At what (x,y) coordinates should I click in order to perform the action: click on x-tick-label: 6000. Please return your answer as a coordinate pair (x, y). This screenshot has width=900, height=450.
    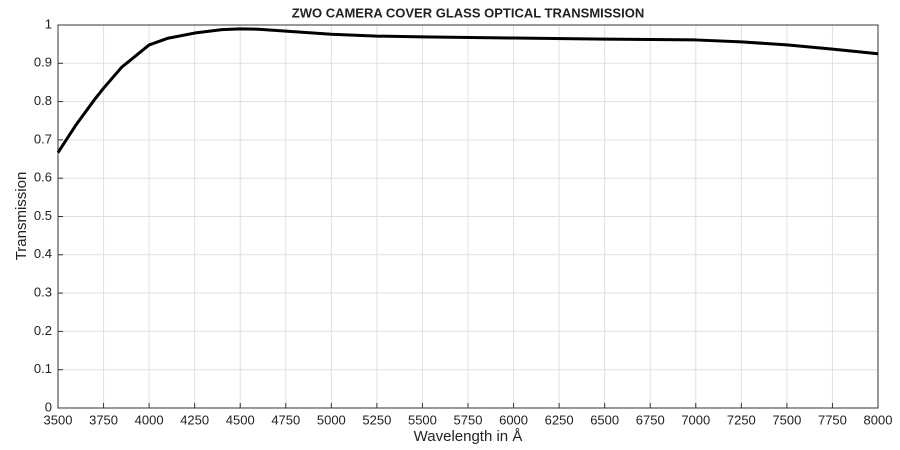
    Looking at the image, I should click on (513, 419).